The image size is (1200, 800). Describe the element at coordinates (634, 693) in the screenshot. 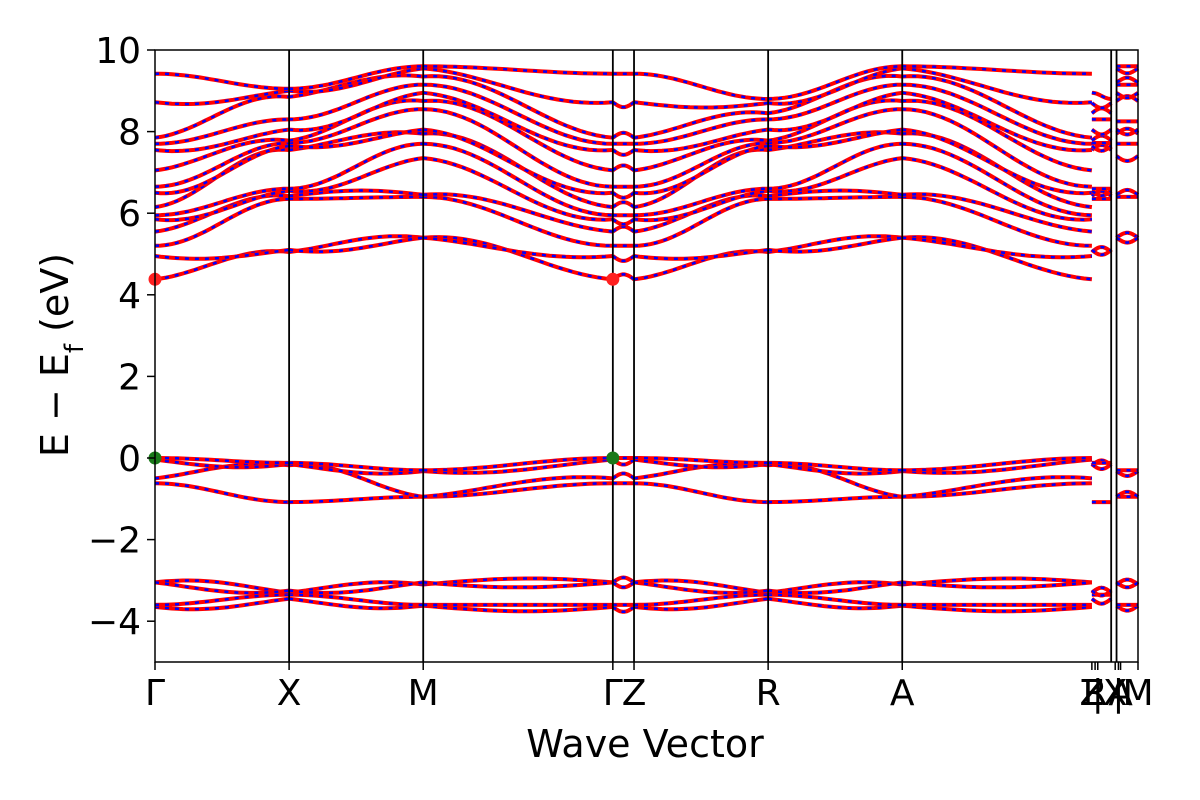

I see `x-tick-label: Z` at that location.